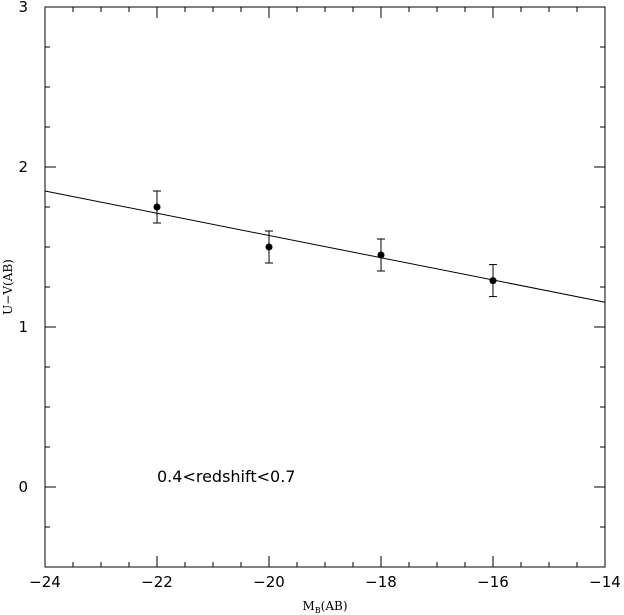 The width and height of the screenshot is (624, 615). What do you see at coordinates (157, 582) in the screenshot?
I see `x-tick-label: −22` at bounding box center [157, 582].